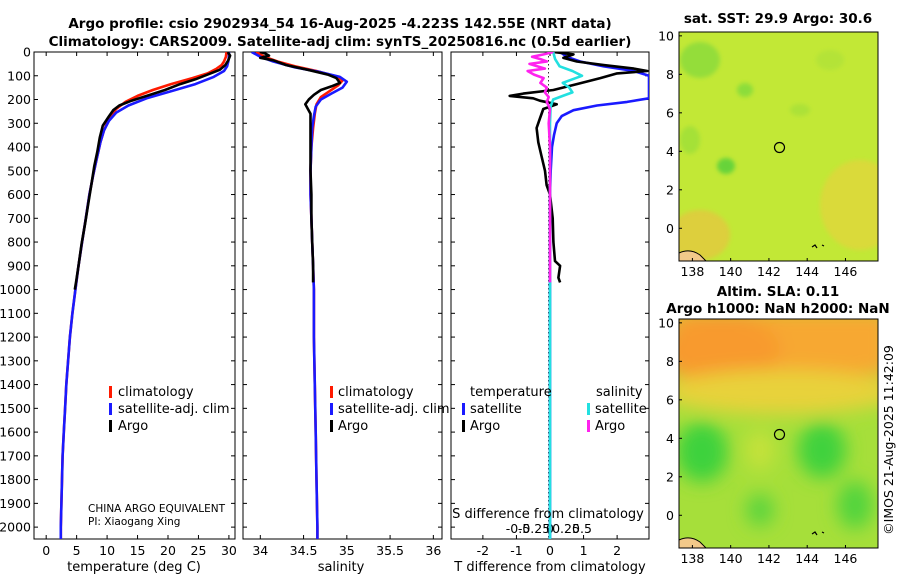 The image size is (900, 580). I want to click on salinity-legend: climatology satellite-adj. clim Argo, so click(390, 409).